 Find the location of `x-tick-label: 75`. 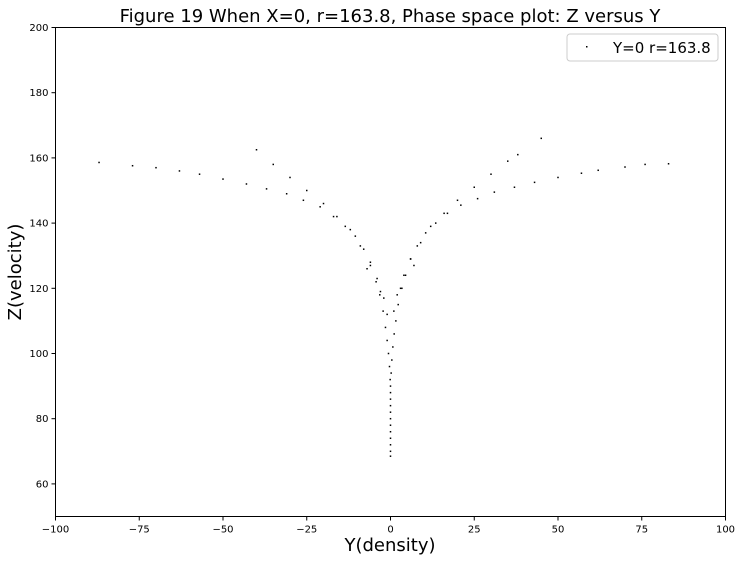

x-tick-label: 75 is located at coordinates (641, 530).